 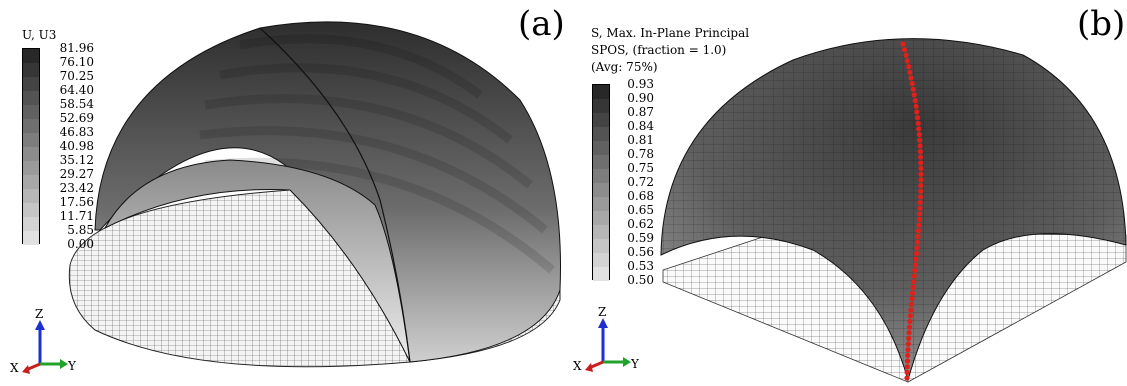 What do you see at coordinates (76, 104) in the screenshot?
I see `legend-a-label: 58.54` at bounding box center [76, 104].